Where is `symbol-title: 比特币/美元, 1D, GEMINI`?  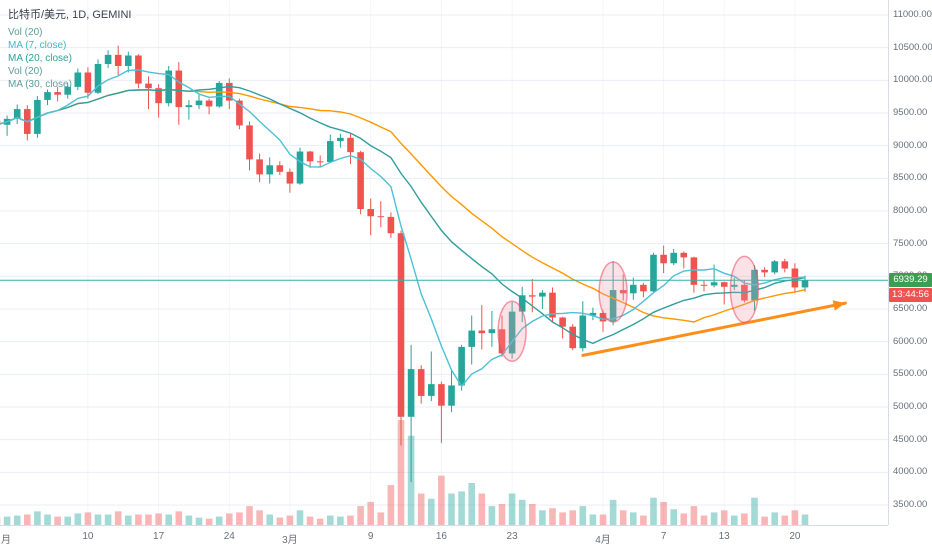 symbol-title: 比特币/美元, 1D, GEMINI is located at coordinates (70, 15).